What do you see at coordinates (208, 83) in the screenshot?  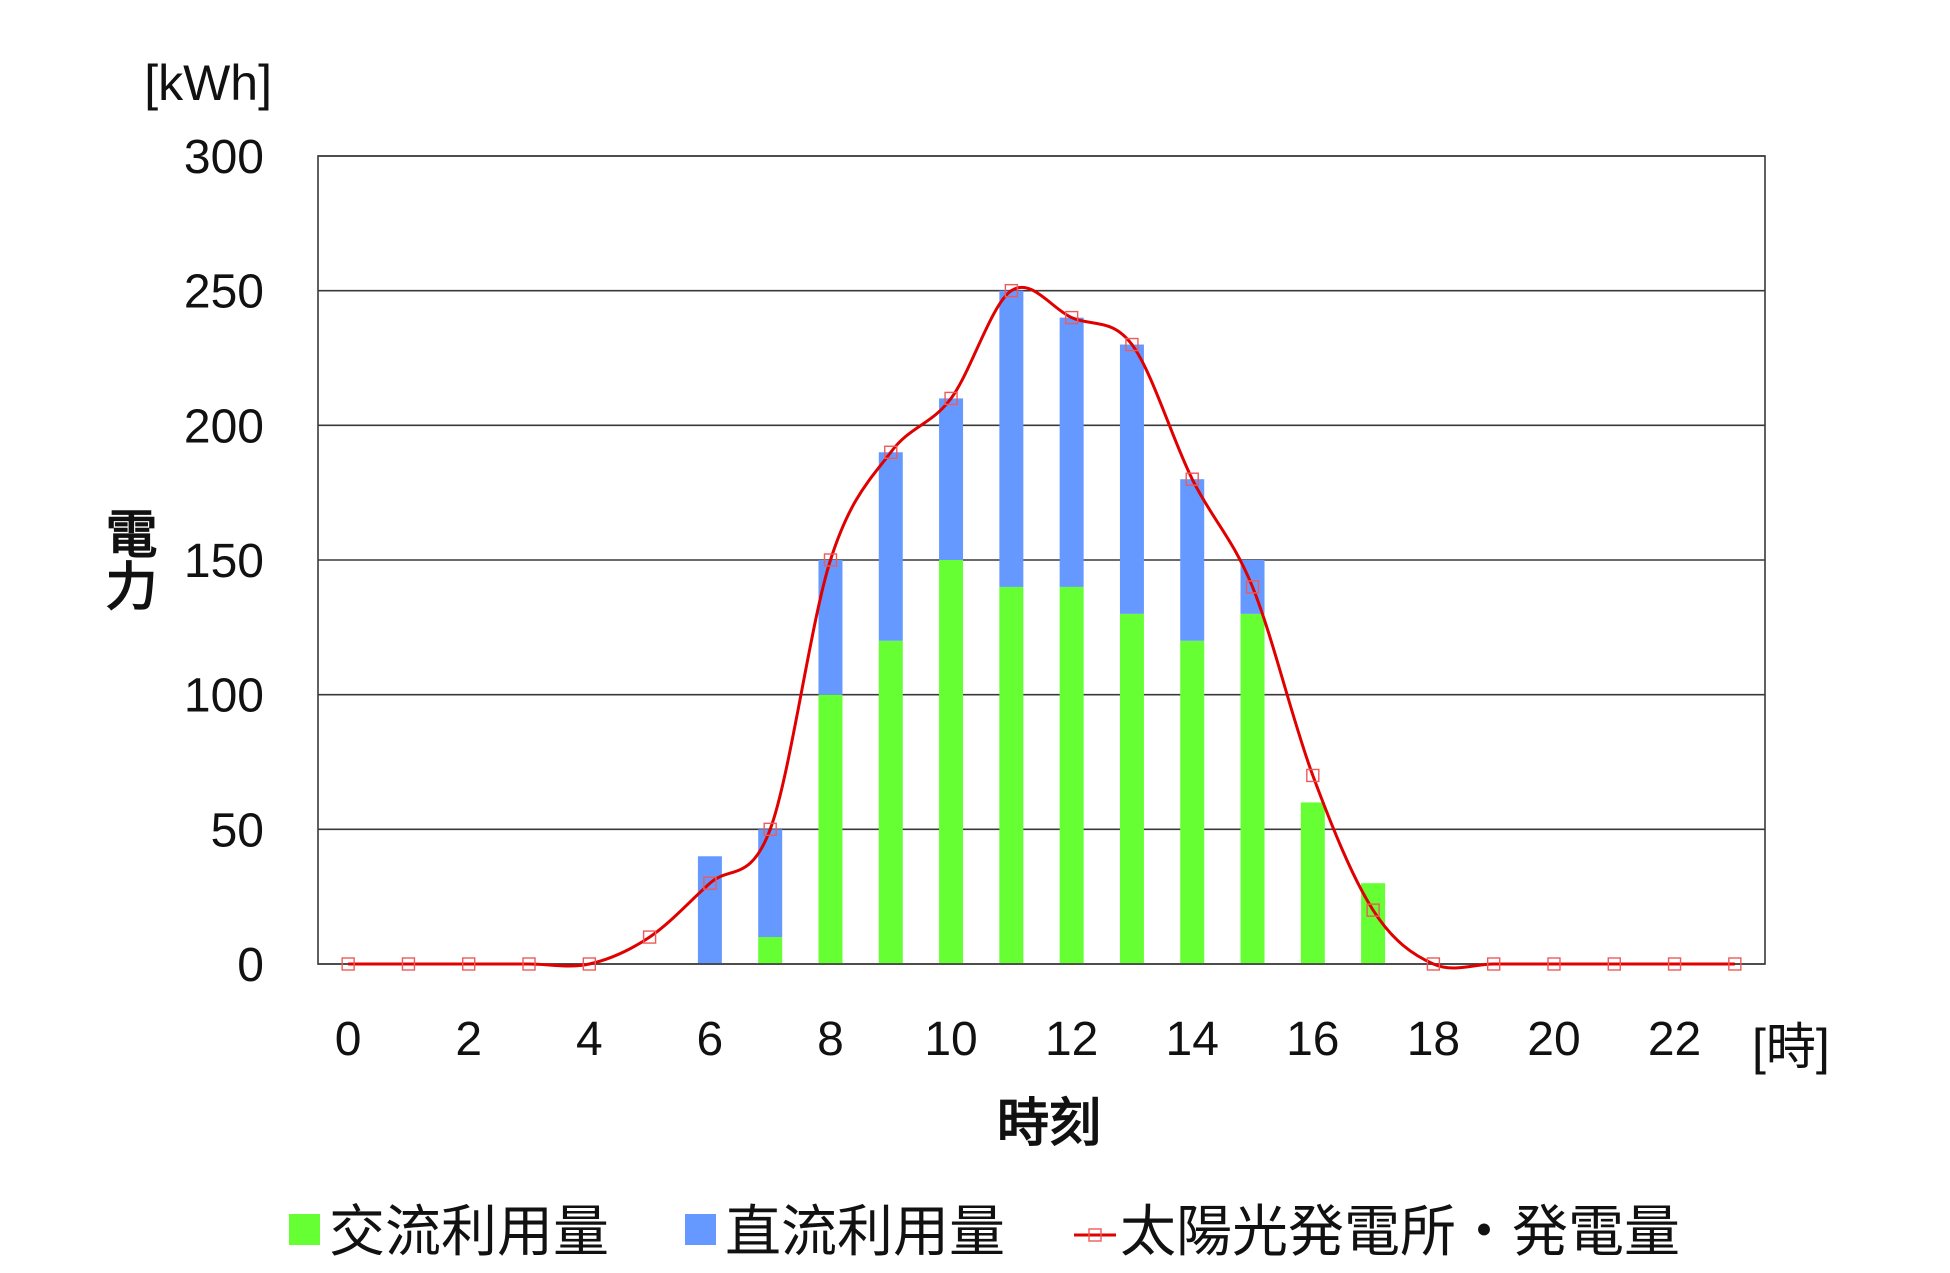 I see `y-axis-unit: [kWh]` at bounding box center [208, 83].